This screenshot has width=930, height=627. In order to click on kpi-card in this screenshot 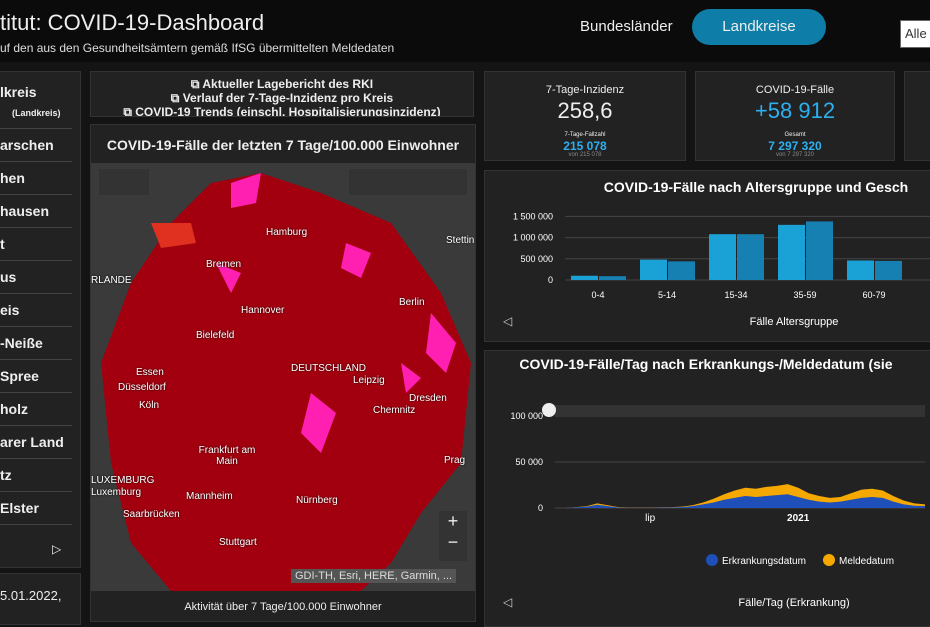, I will do `click(917, 116)`.